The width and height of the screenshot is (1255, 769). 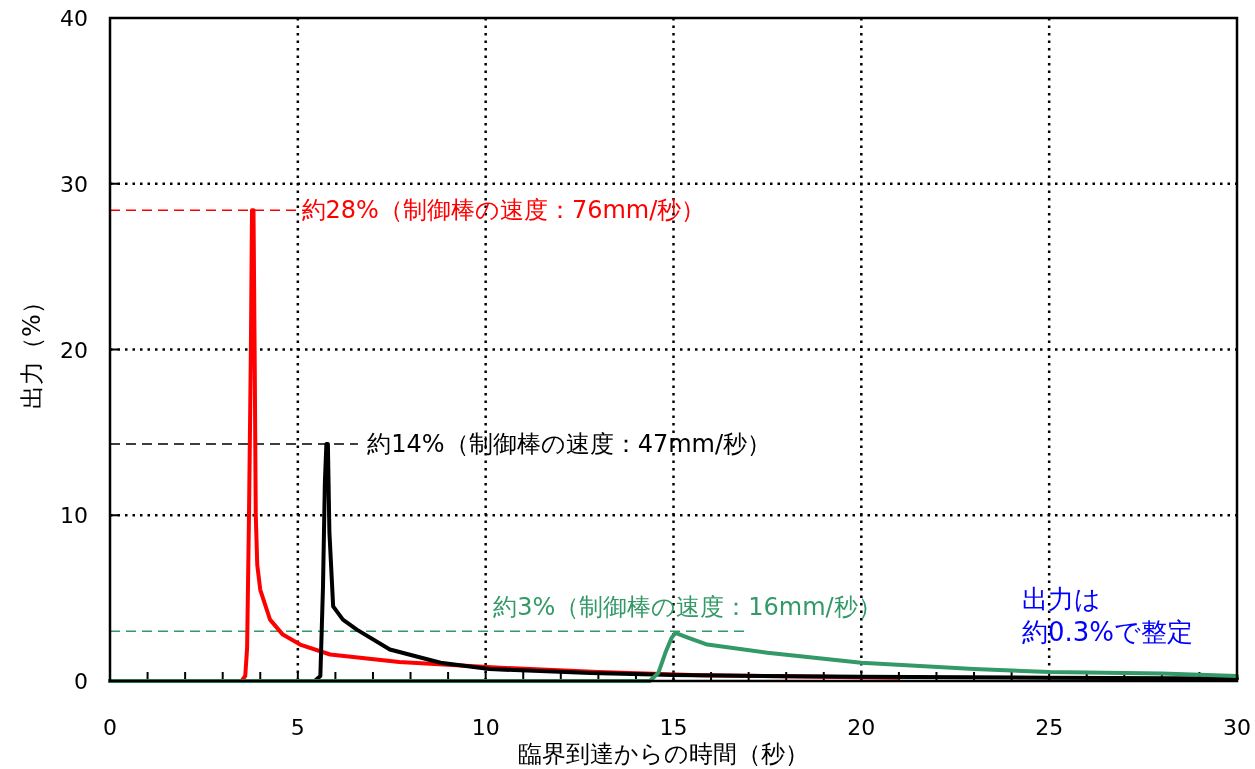 I want to click on y-tick-label: 0, so click(x=81, y=681).